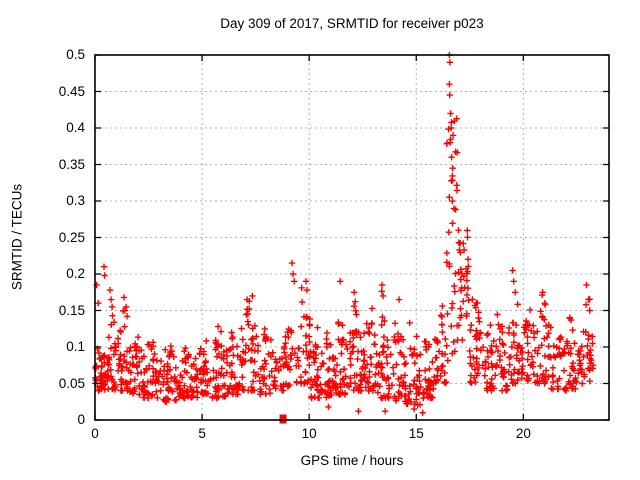  I want to click on y-tick-label: 0, so click(81, 419).